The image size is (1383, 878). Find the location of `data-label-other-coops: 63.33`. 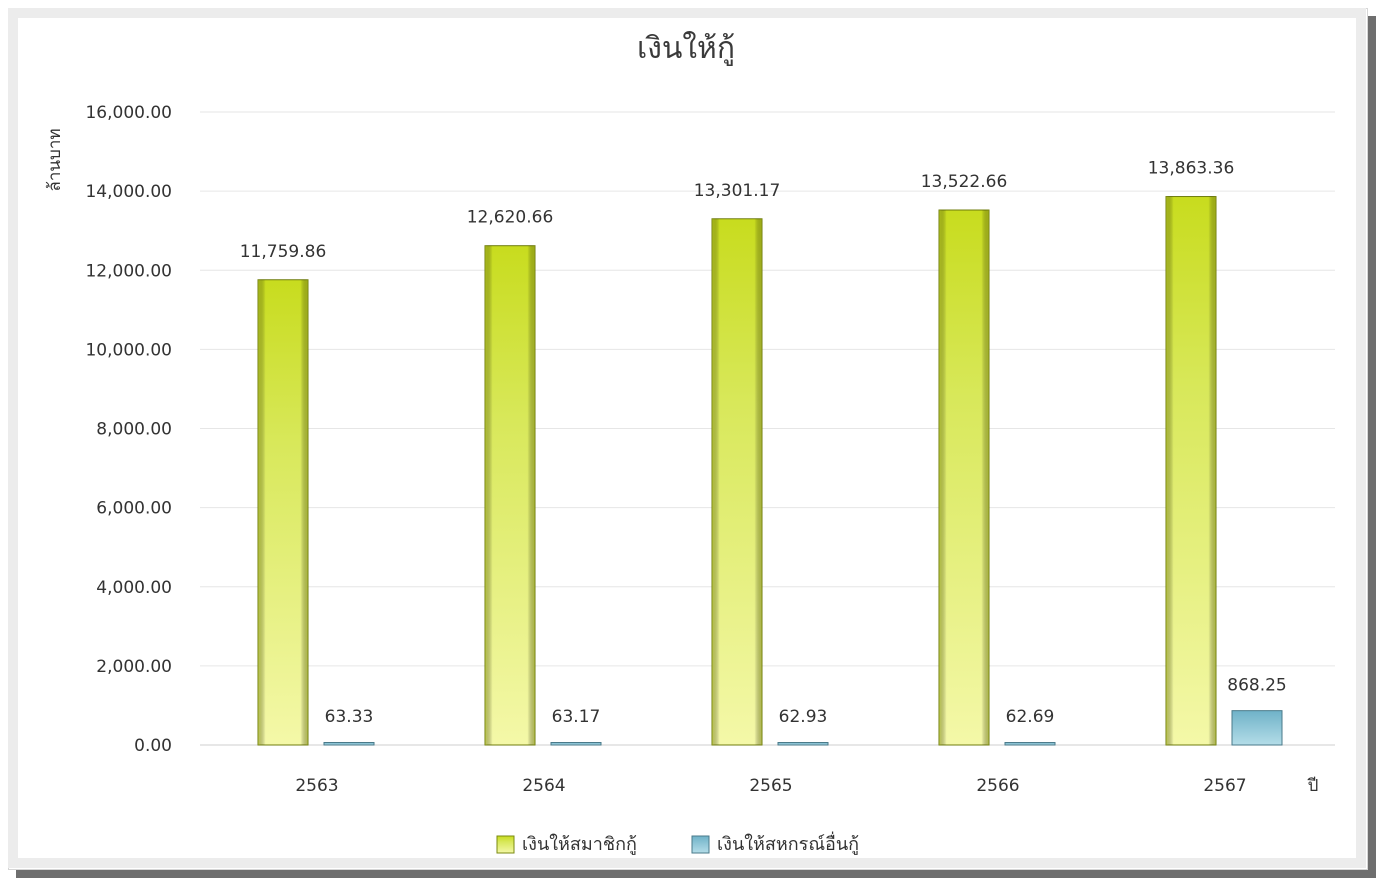

data-label-other-coops: 63.33 is located at coordinates (349, 717).